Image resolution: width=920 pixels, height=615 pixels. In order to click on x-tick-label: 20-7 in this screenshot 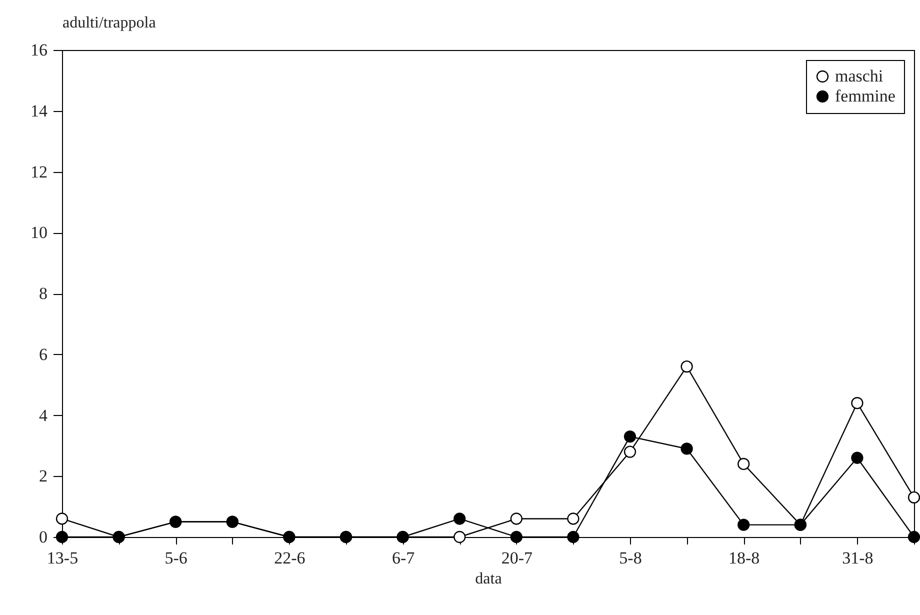, I will do `click(517, 558)`.